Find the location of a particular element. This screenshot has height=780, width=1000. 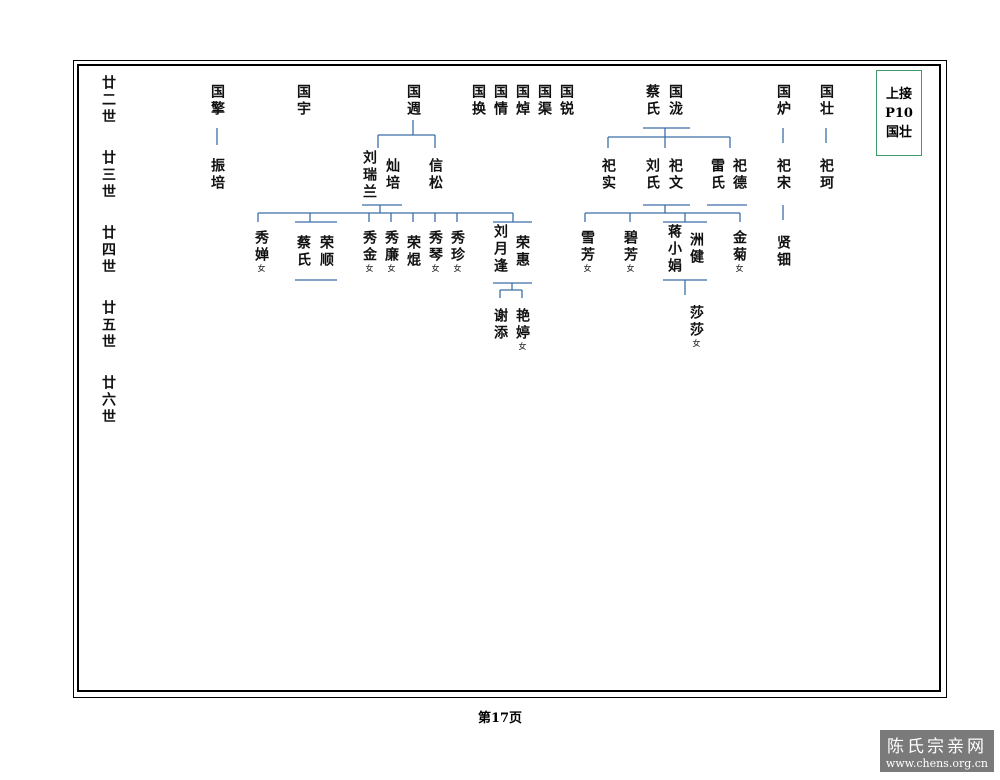

person-name: 国情 is located at coordinates (500, 101).